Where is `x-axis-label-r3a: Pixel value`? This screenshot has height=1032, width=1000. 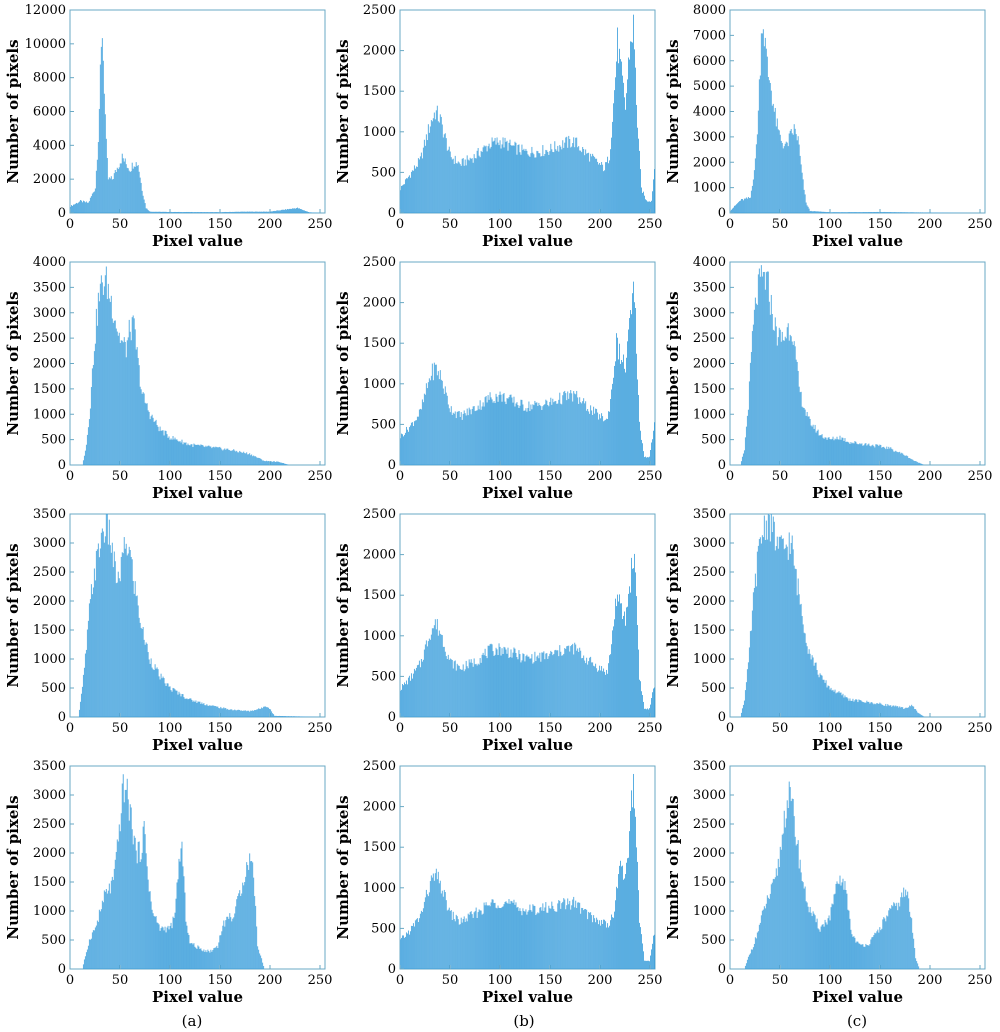
x-axis-label-r3a: Pixel value is located at coordinates (197, 745).